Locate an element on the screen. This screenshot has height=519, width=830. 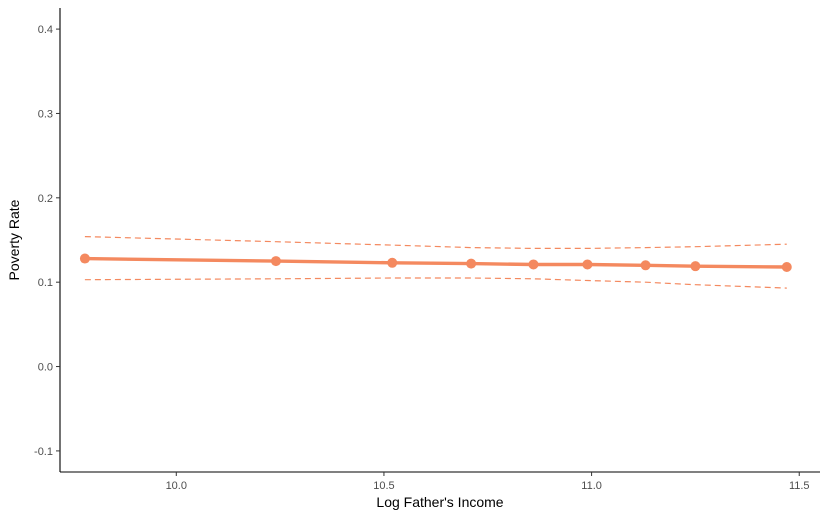
x-tick-label: 11.5 is located at coordinates (799, 486).